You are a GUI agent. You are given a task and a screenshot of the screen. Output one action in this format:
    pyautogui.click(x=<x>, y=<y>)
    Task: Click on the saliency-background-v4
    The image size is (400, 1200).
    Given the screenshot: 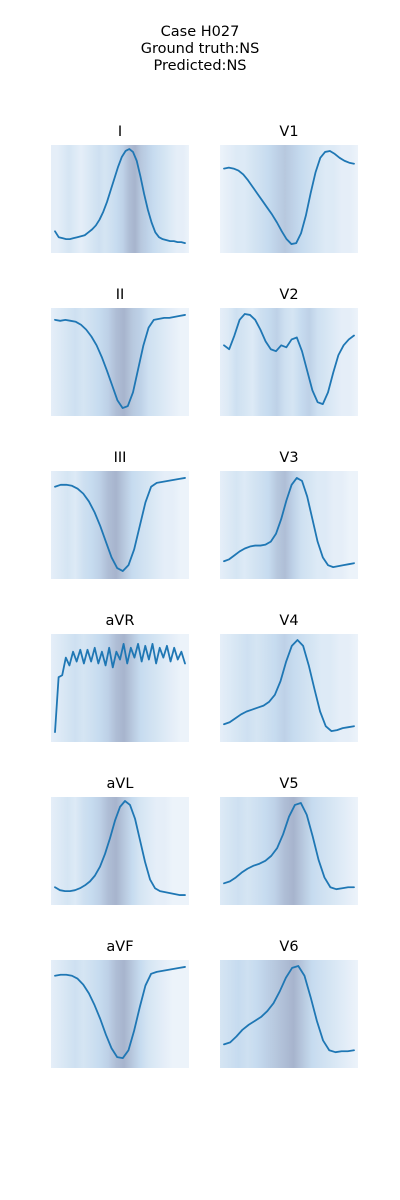 What is the action you would take?
    pyautogui.click(x=289, y=688)
    